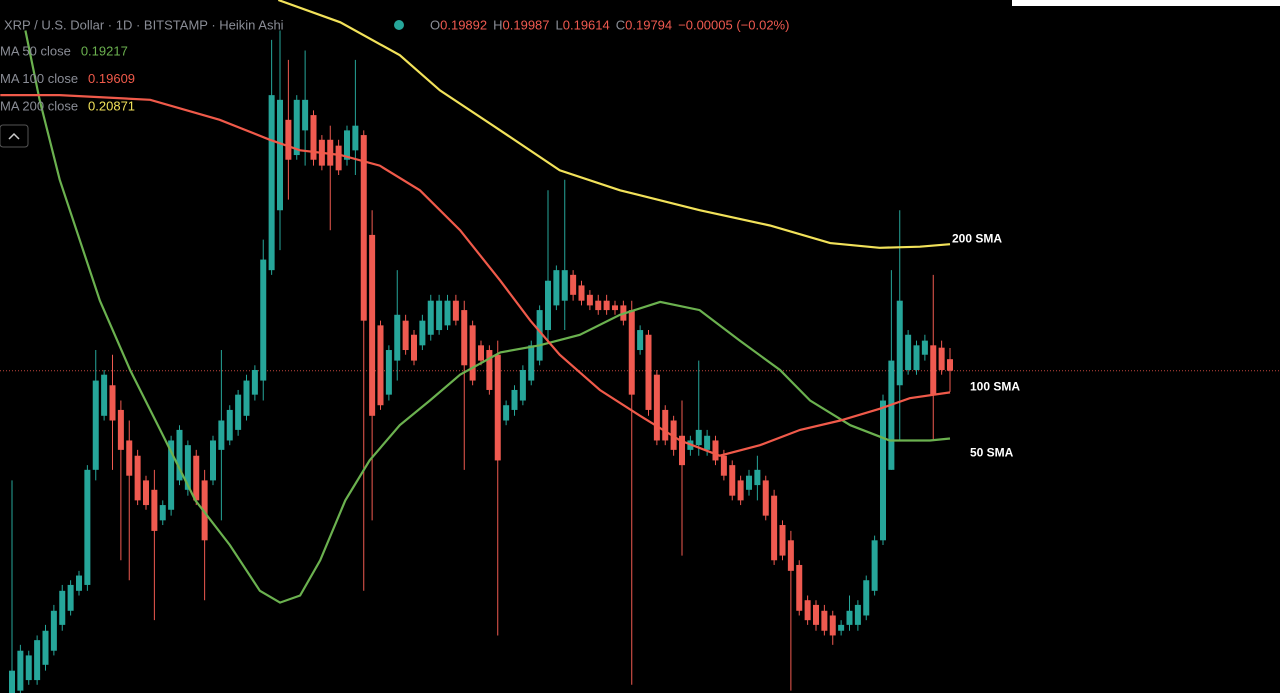 Image resolution: width=1280 pixels, height=693 pixels. What do you see at coordinates (1146, 3) in the screenshot?
I see `window-edge` at bounding box center [1146, 3].